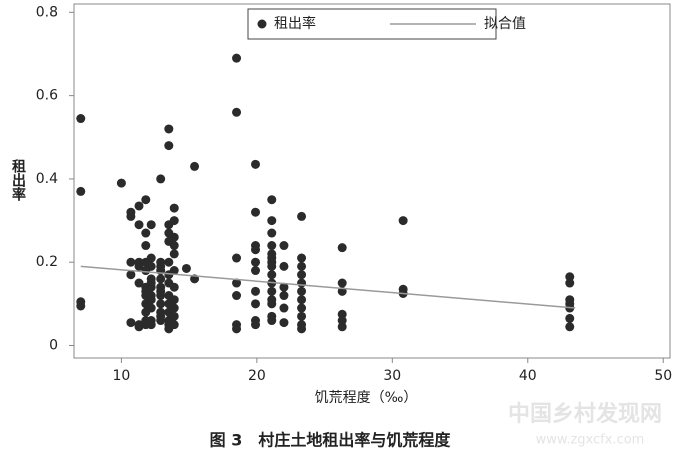 This screenshot has height=466, width=676. Describe the element at coordinates (47, 96) in the screenshot. I see `y-tick-label: 0.6` at that location.